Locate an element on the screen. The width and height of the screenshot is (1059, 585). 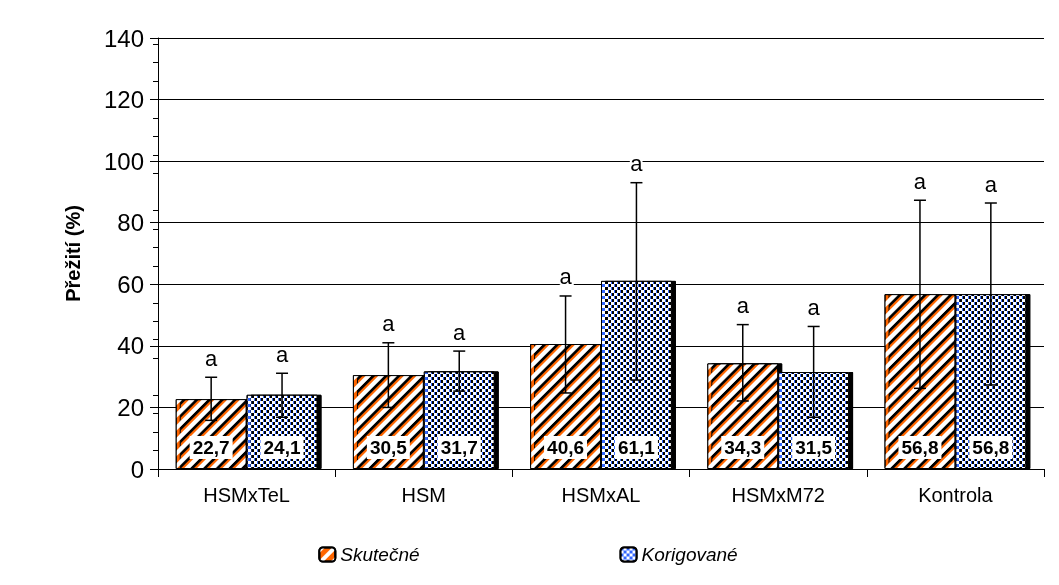
y-tick-label: 60 is located at coordinates (130, 284).